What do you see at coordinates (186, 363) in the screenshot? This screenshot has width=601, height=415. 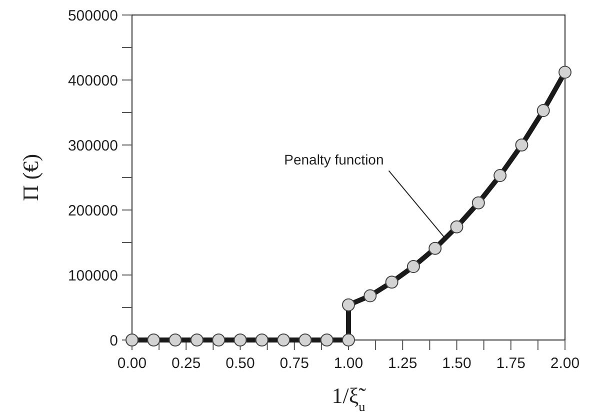 I see `x-tick-label: 0.25` at bounding box center [186, 363].